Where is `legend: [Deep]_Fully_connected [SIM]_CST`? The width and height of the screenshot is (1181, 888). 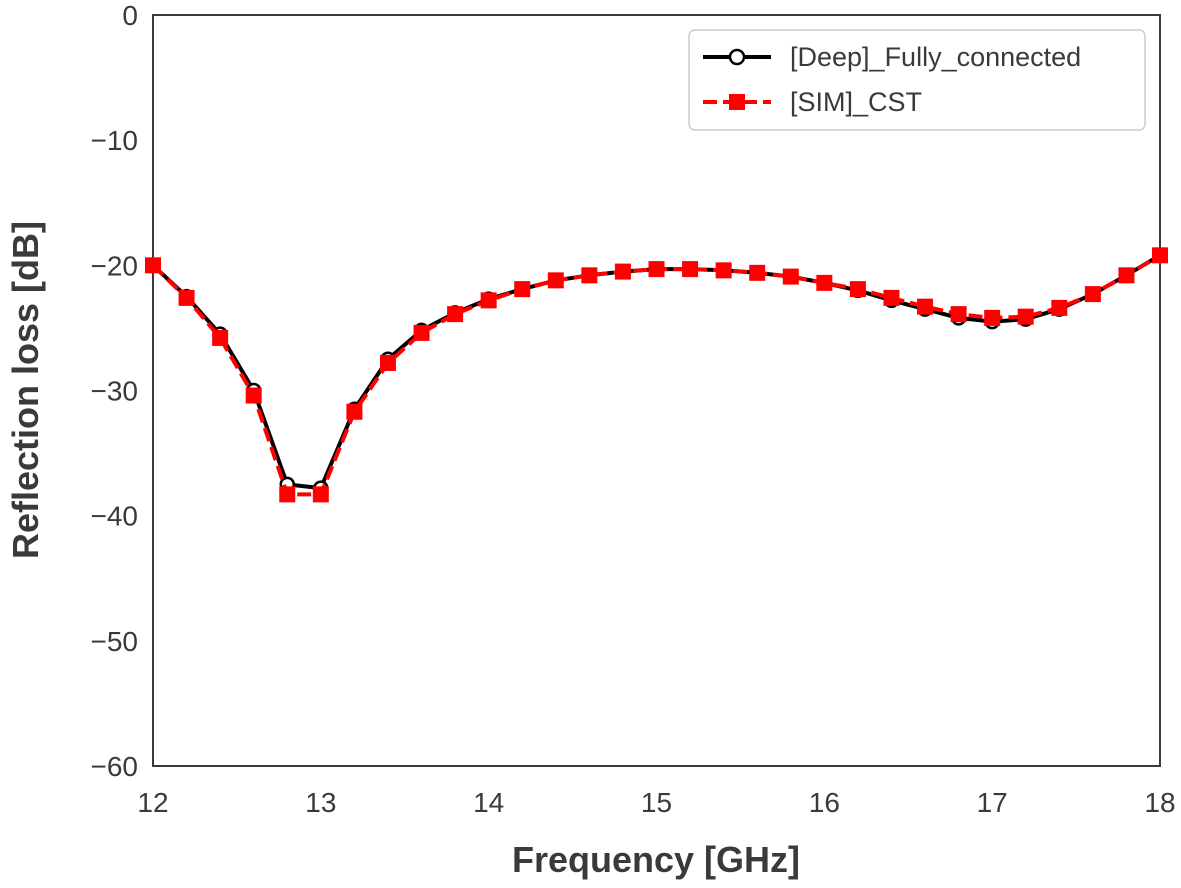
legend: [Deep]_Fully_connected [SIM]_CST is located at coordinates (917, 80).